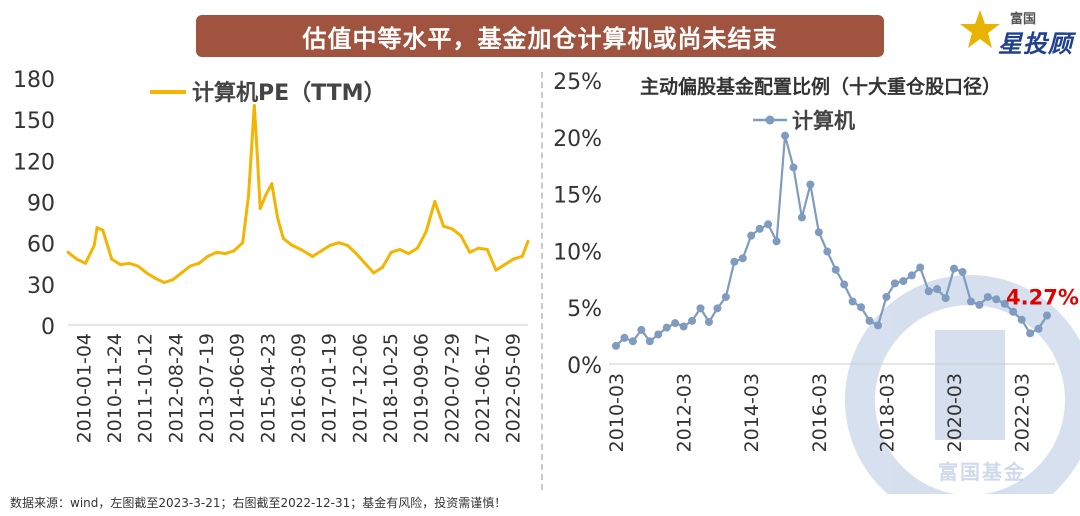 The height and width of the screenshot is (516, 1080). What do you see at coordinates (584, 366) in the screenshot?
I see `y-tick-label: 0%` at bounding box center [584, 366].